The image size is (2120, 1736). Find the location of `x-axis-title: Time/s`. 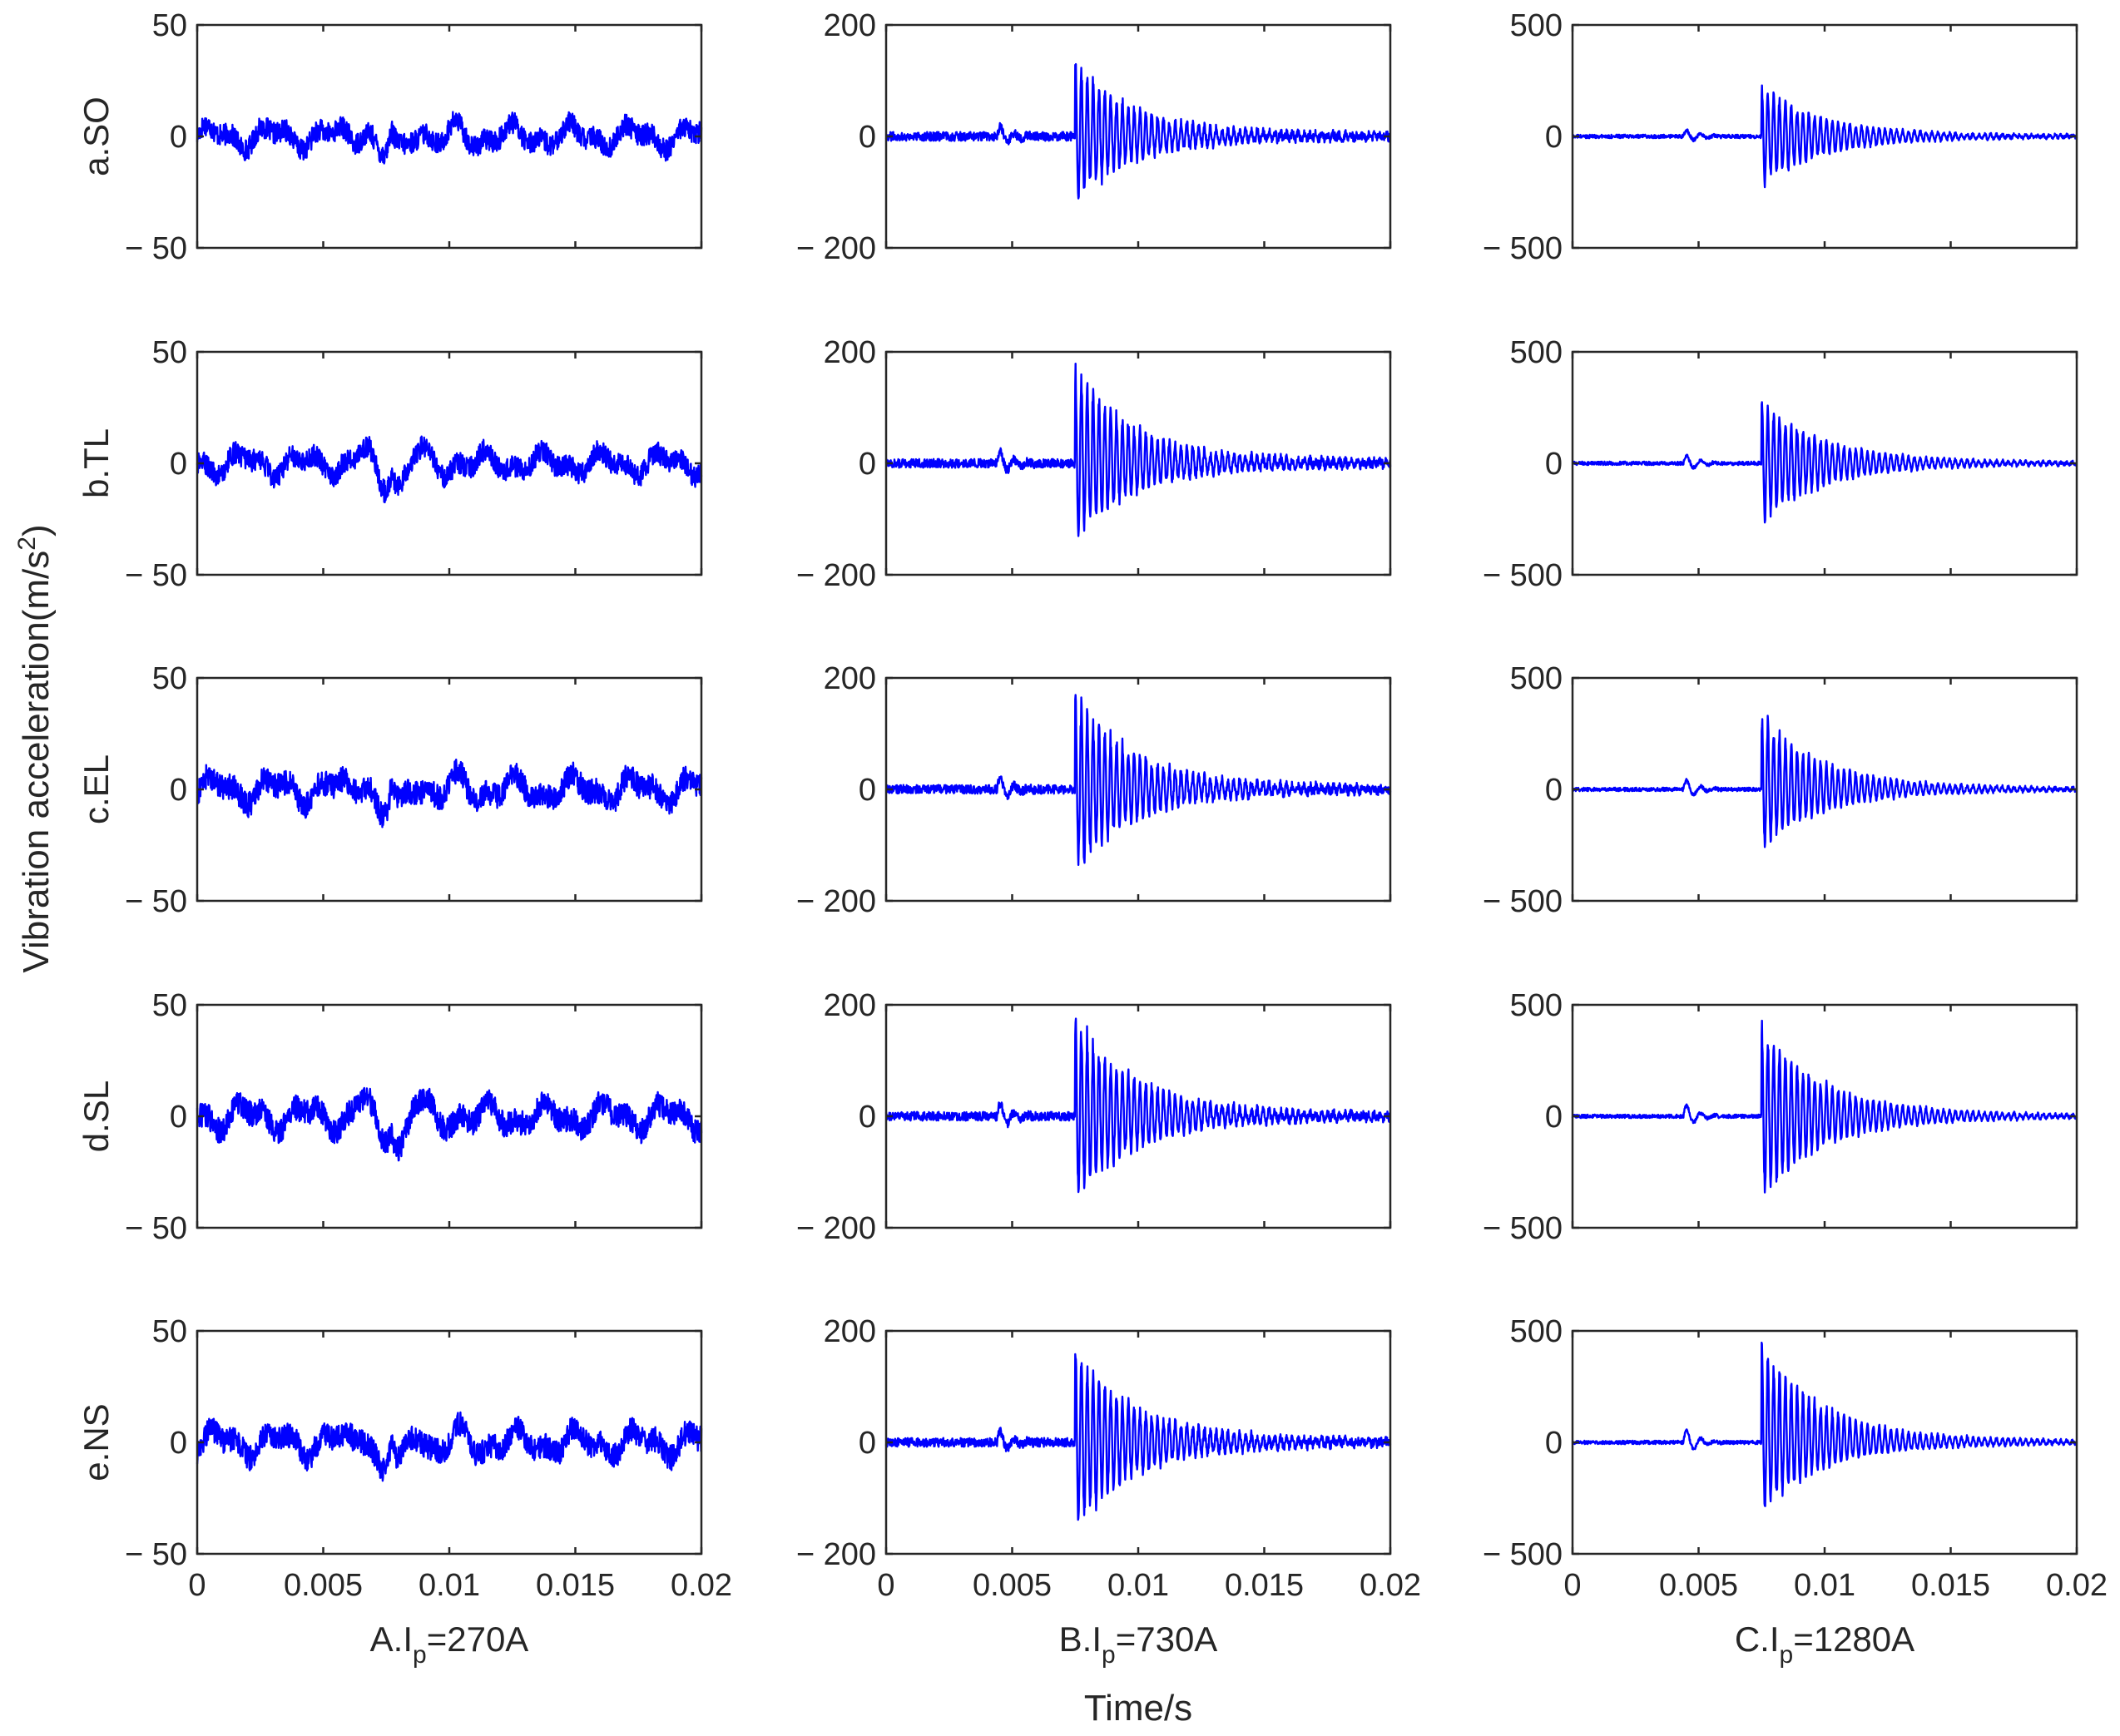

x-axis-title: Time/s is located at coordinates (1138, 1709).